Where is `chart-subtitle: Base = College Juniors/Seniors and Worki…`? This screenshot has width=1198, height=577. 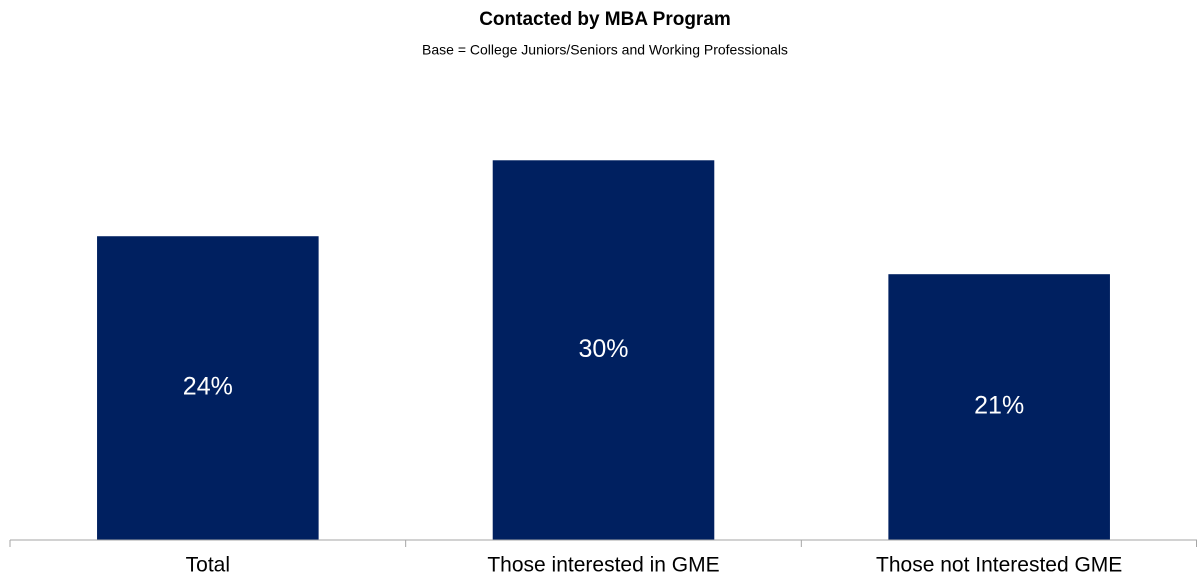 chart-subtitle: Base = College Juniors/Seniors and Worki… is located at coordinates (605, 50).